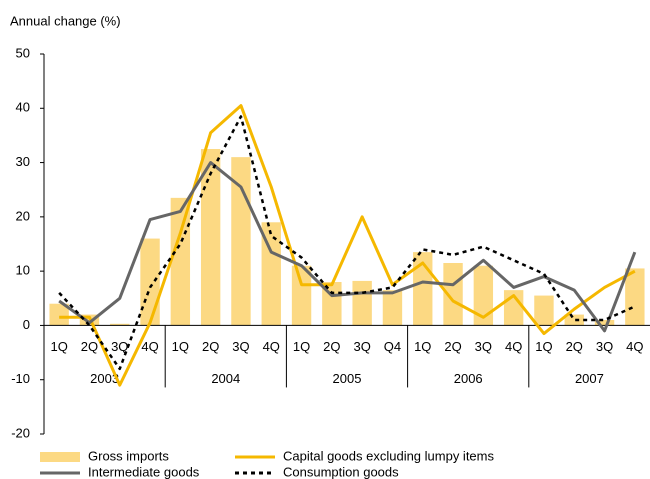 This screenshot has width=650, height=479. Describe the element at coordinates (392, 346) in the screenshot. I see `x-tick-label: Q4` at that location.